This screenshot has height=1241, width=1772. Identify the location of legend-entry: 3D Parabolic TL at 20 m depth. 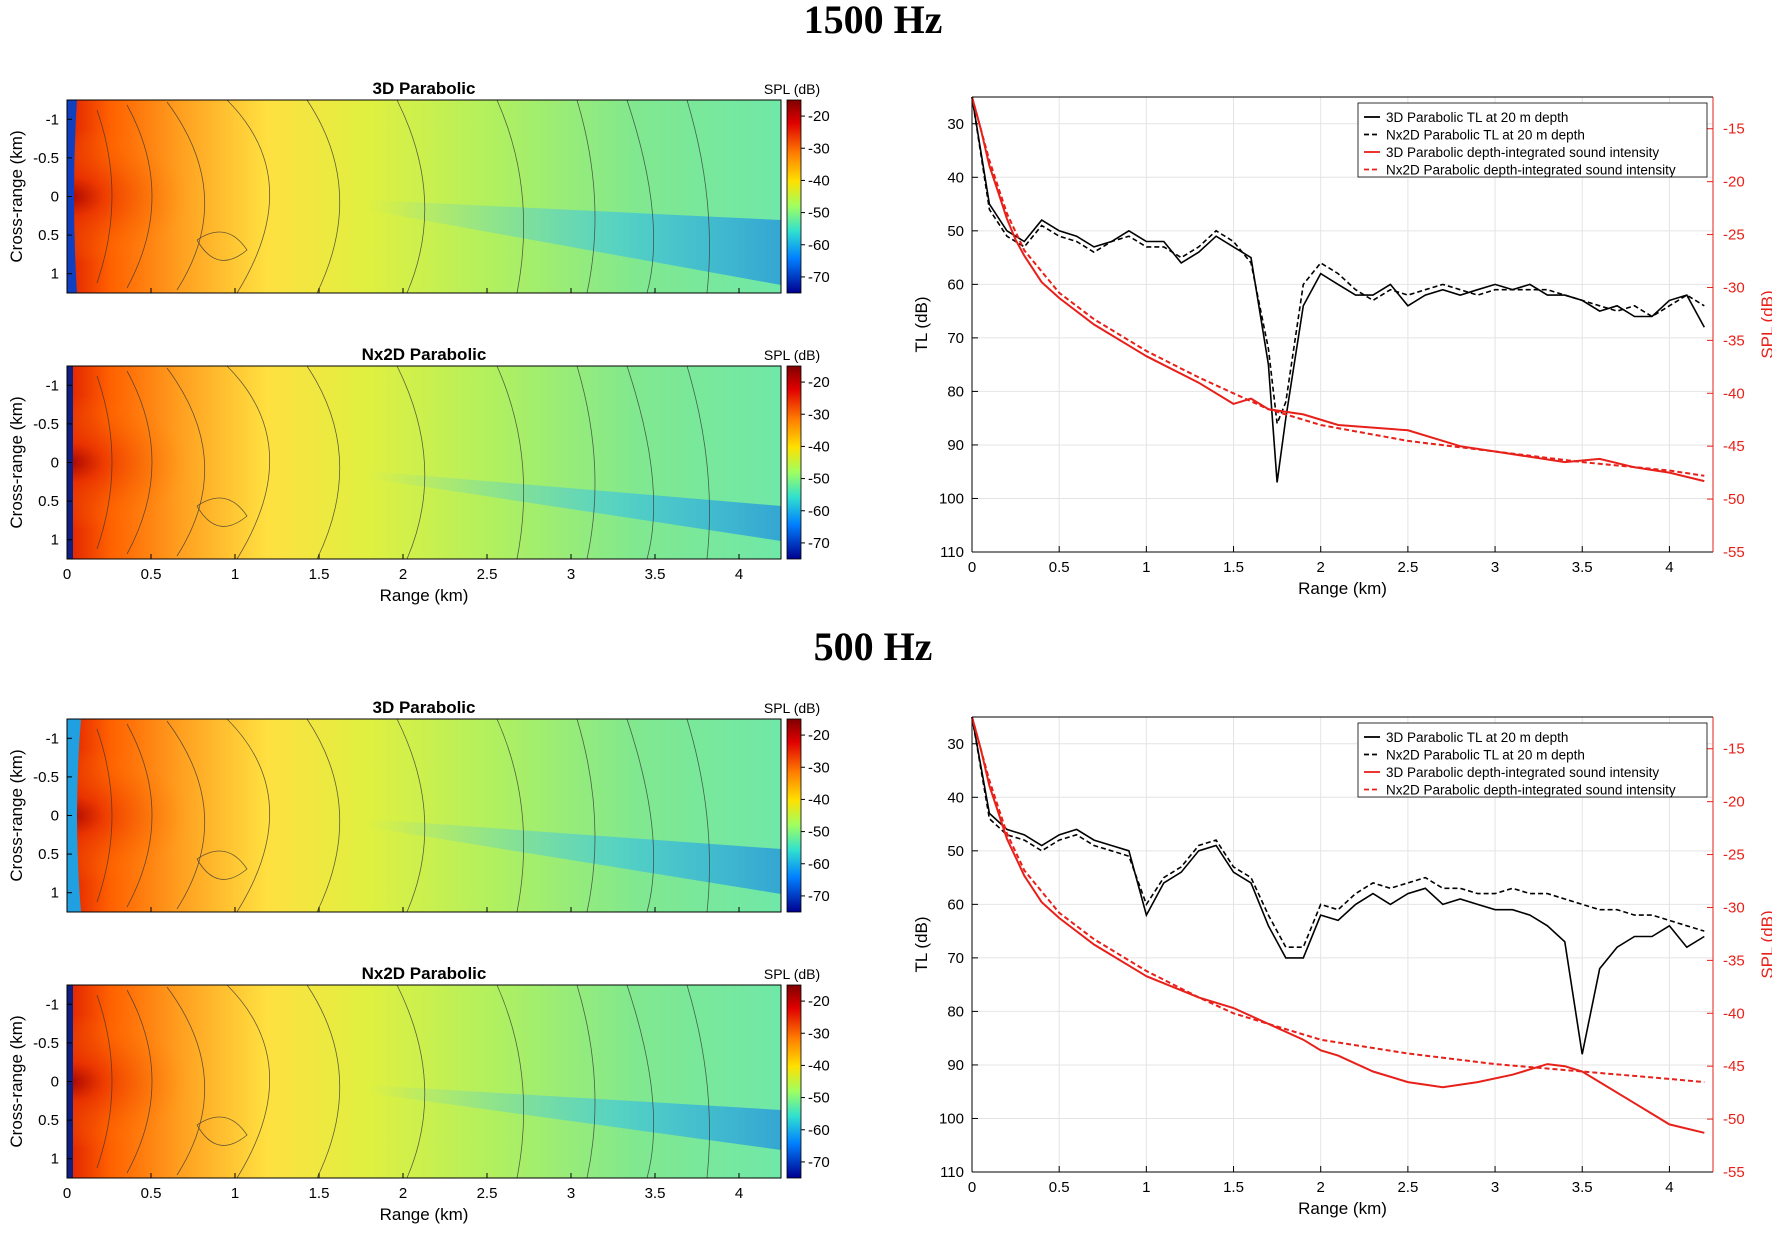
(1477, 737).